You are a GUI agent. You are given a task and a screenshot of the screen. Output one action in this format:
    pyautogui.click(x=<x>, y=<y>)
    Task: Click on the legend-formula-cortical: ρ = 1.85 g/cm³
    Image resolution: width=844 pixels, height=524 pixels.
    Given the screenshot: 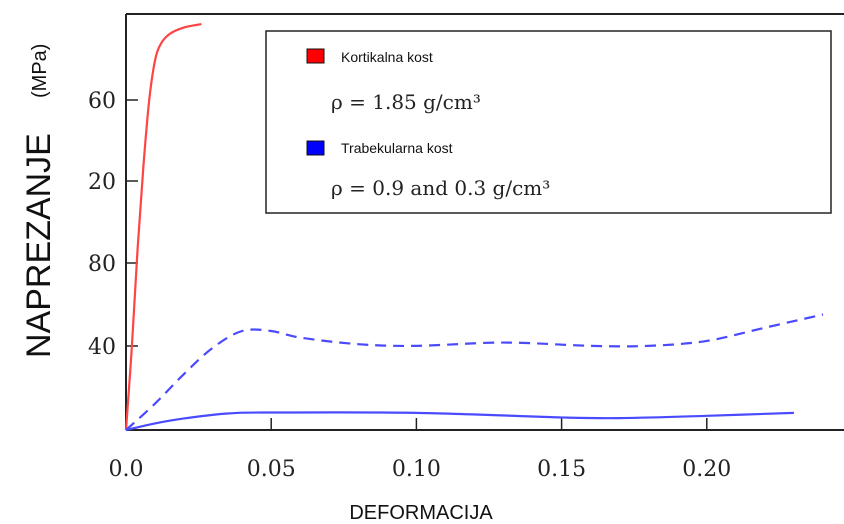 What is the action you would take?
    pyautogui.click(x=406, y=102)
    